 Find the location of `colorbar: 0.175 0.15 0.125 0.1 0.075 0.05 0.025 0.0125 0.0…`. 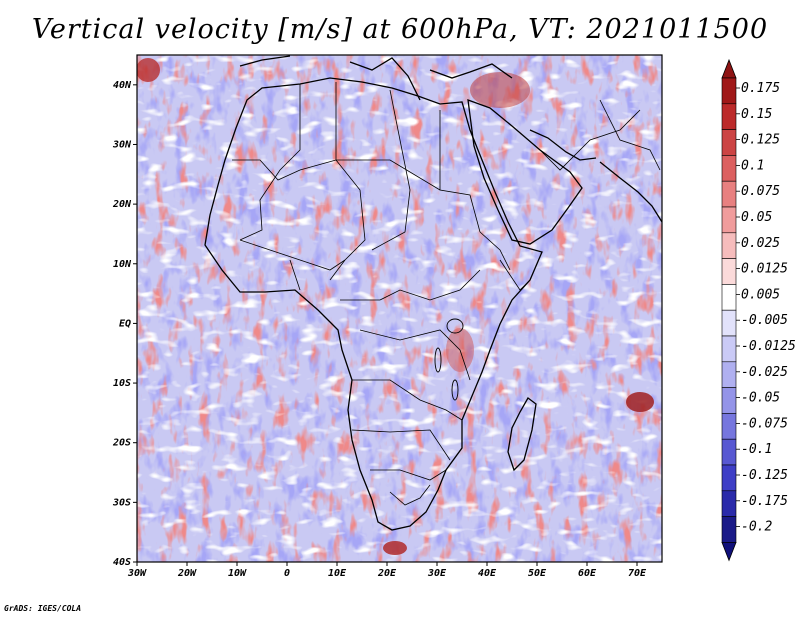

colorbar: 0.175 0.15 0.125 0.1 0.075 0.05 0.025 0.0125 0.0… is located at coordinates (758, 310).